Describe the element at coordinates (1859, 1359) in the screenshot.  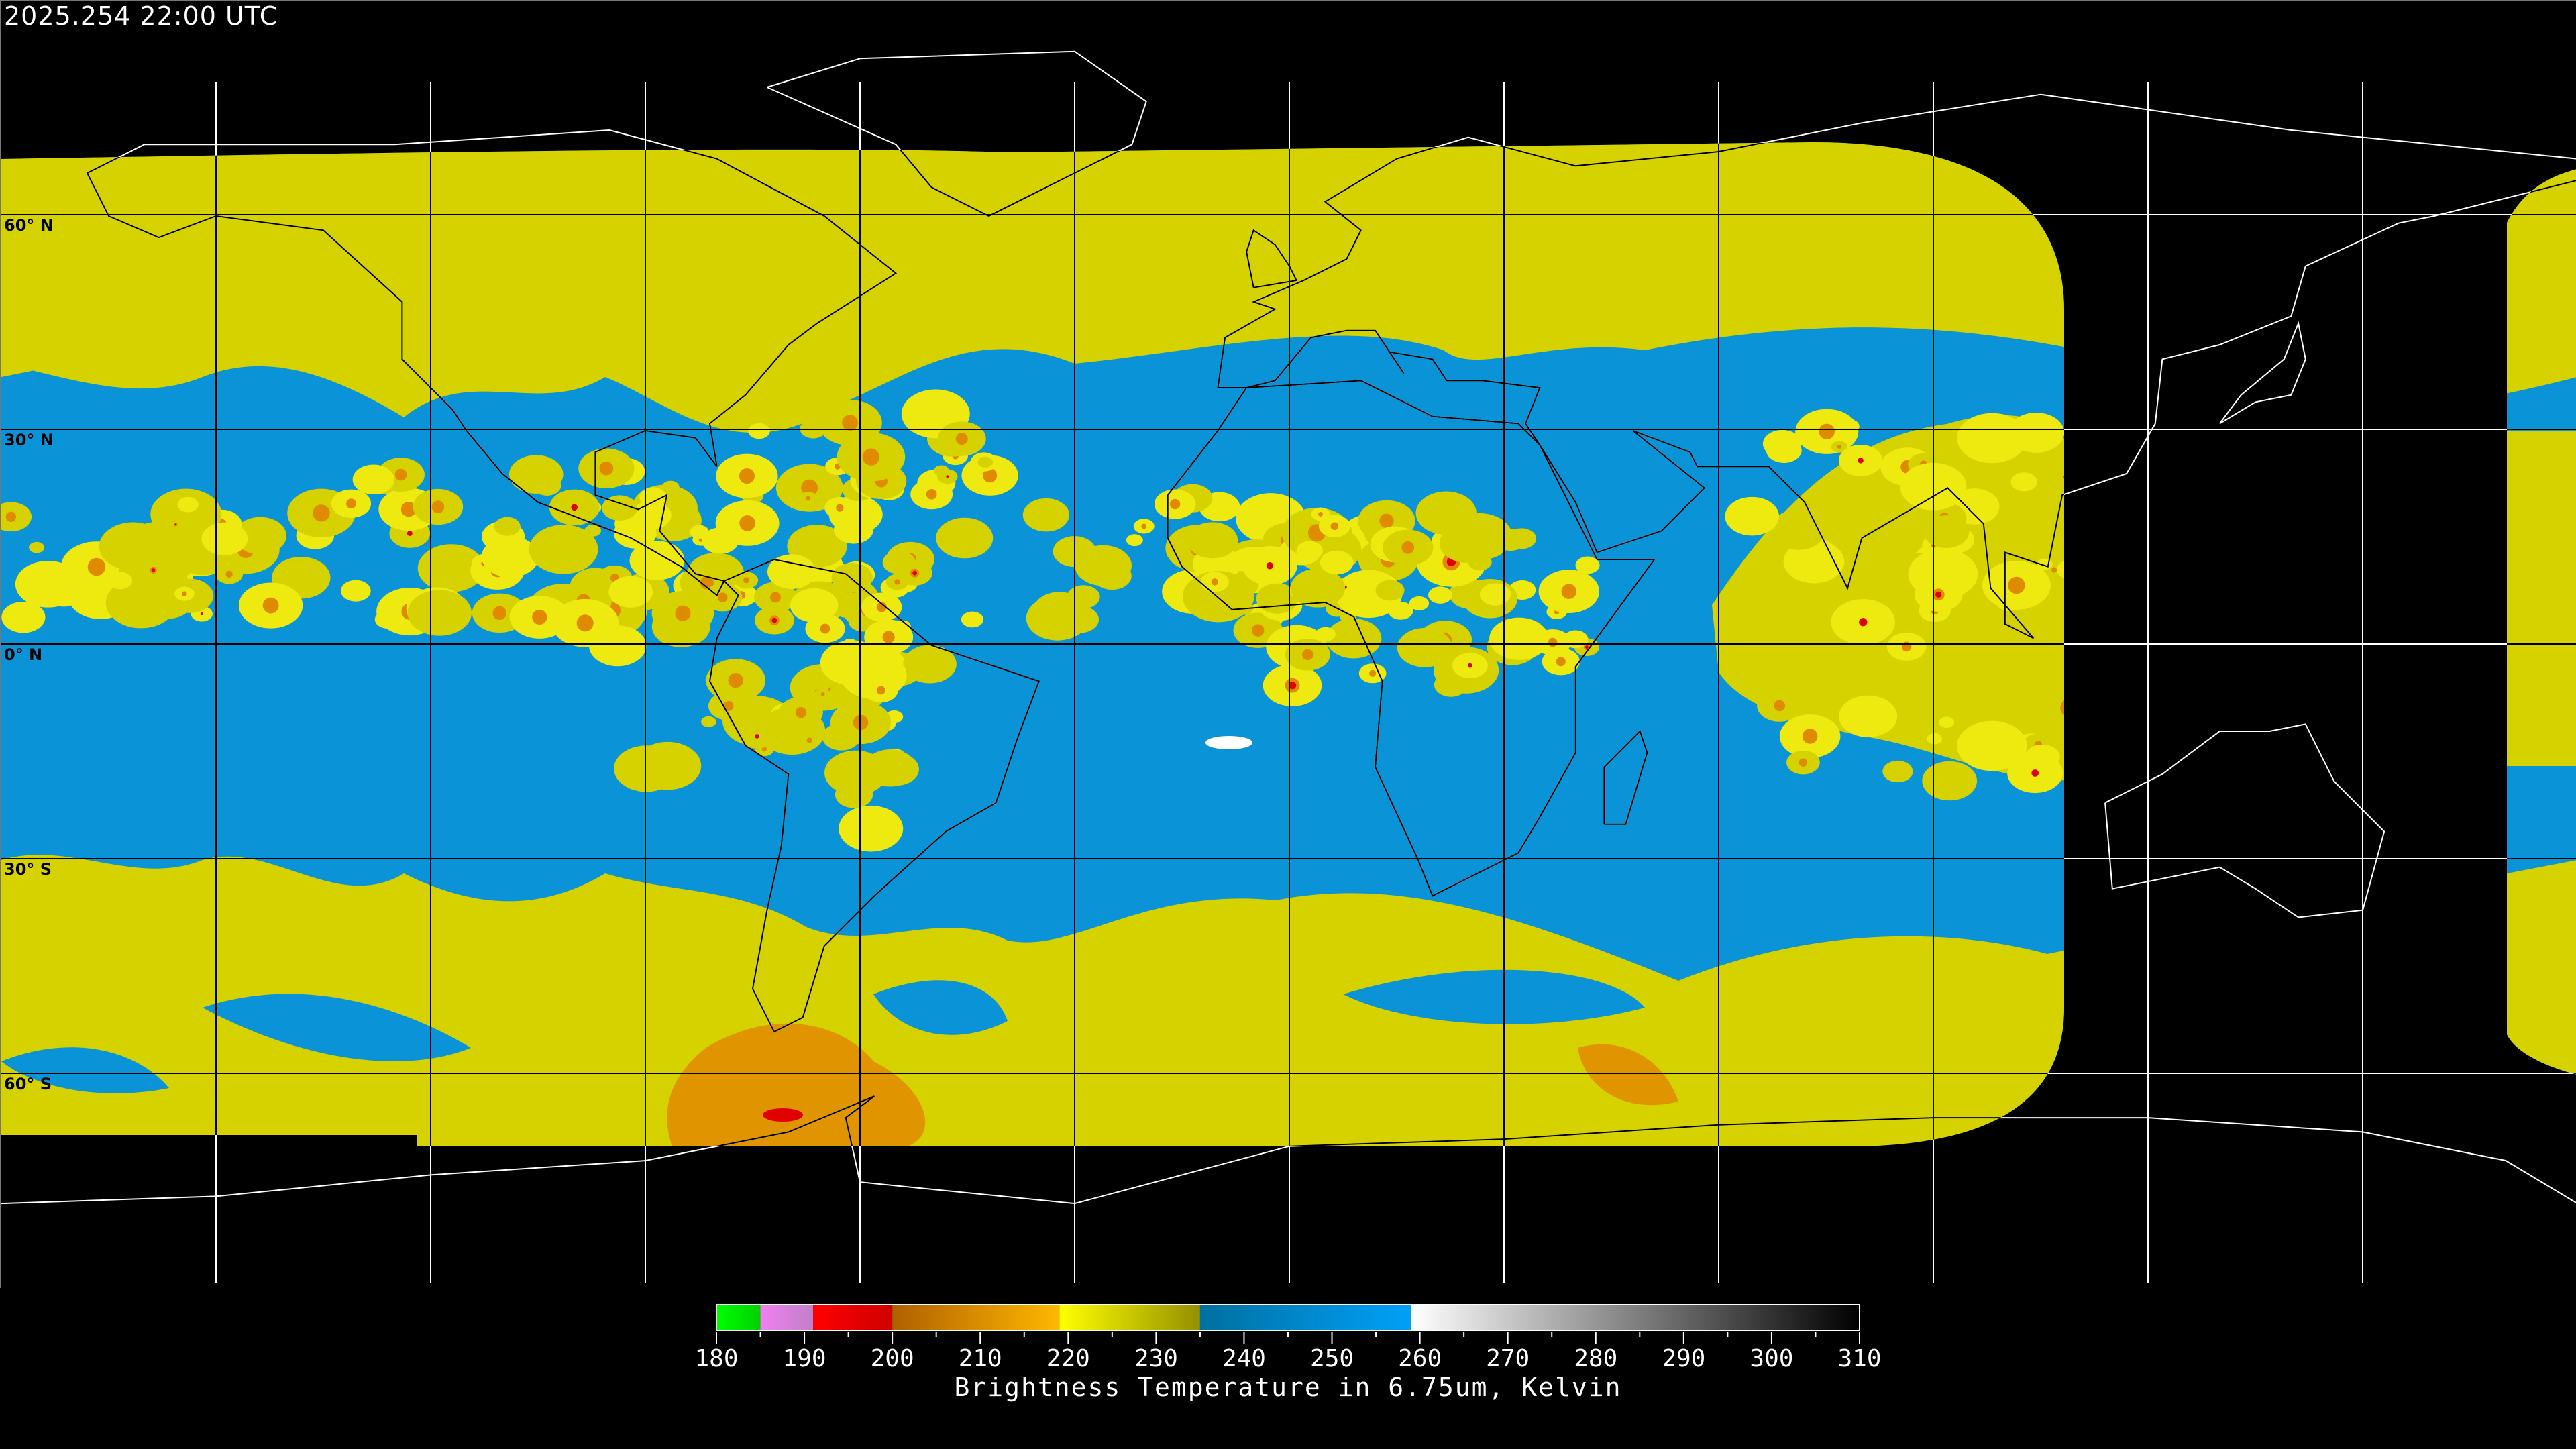
I see `colorbar-tick-label: 310` at that location.